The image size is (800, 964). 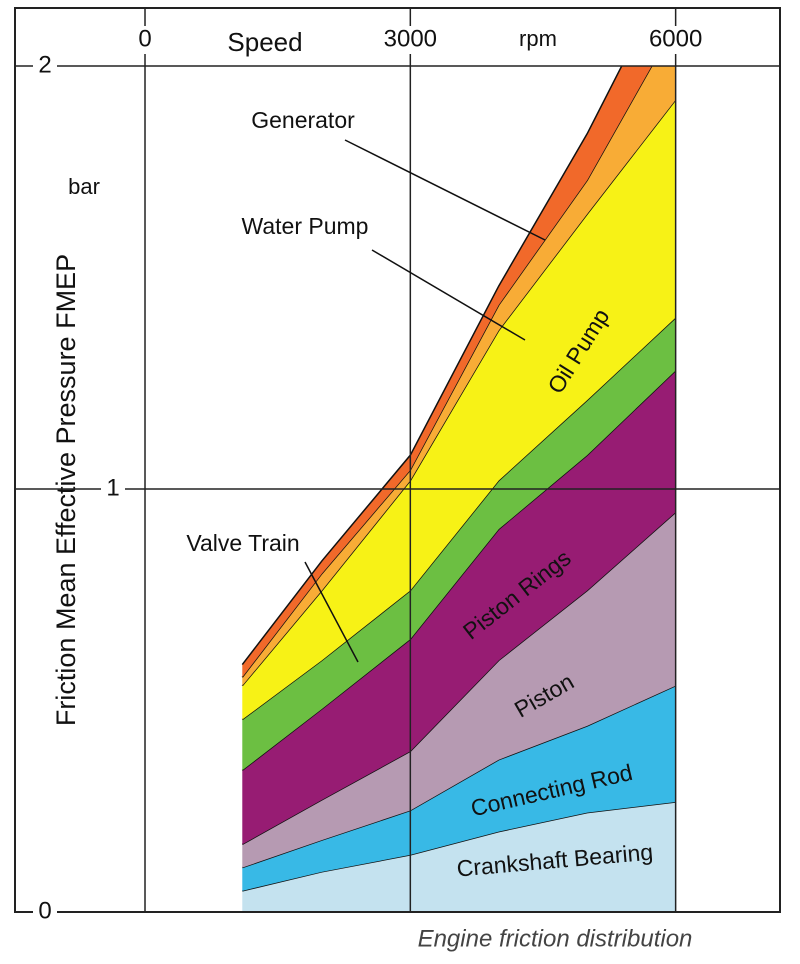 What do you see at coordinates (264, 42) in the screenshot?
I see `x-axis-label: Speed` at bounding box center [264, 42].